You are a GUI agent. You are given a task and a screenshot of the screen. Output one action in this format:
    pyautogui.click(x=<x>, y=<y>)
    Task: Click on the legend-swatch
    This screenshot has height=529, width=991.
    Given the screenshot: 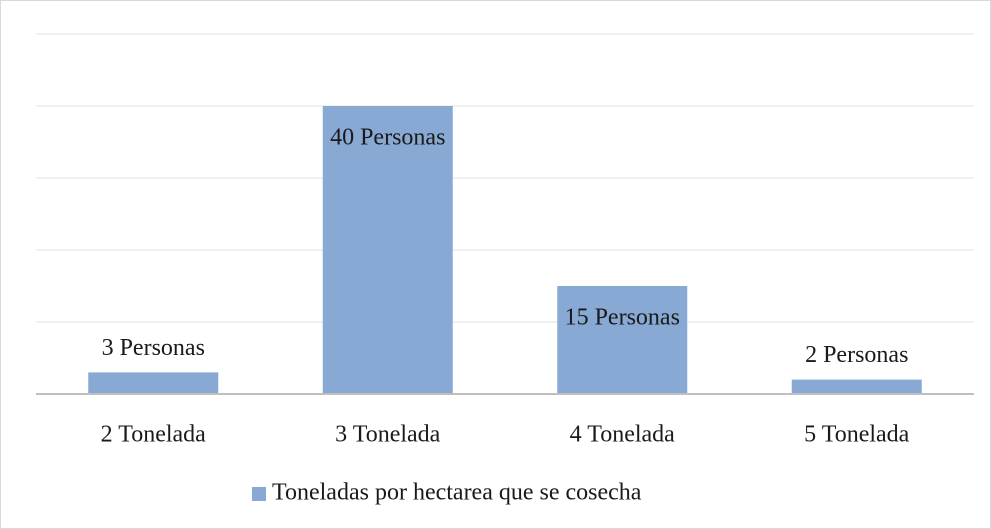 What is the action you would take?
    pyautogui.click(x=259, y=494)
    